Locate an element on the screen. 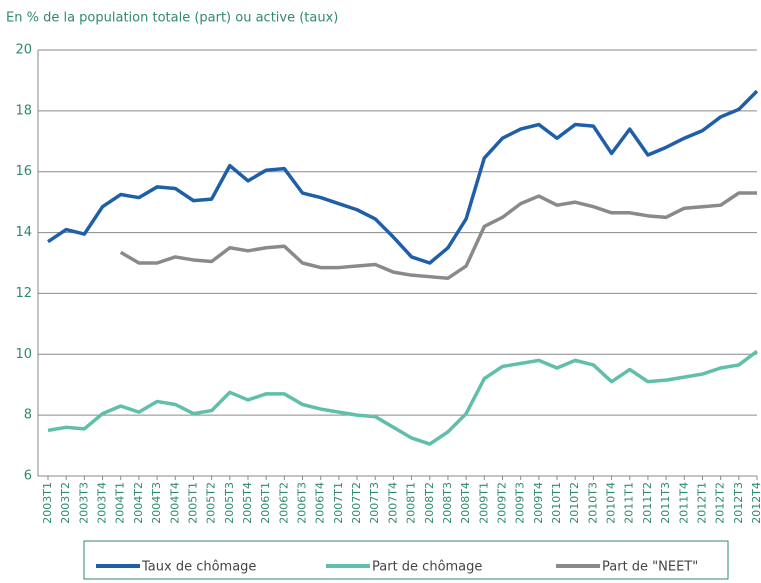 Image resolution: width=761 pixels, height=583 pixels. x-tick-label: 2010T2 is located at coordinates (574, 503).